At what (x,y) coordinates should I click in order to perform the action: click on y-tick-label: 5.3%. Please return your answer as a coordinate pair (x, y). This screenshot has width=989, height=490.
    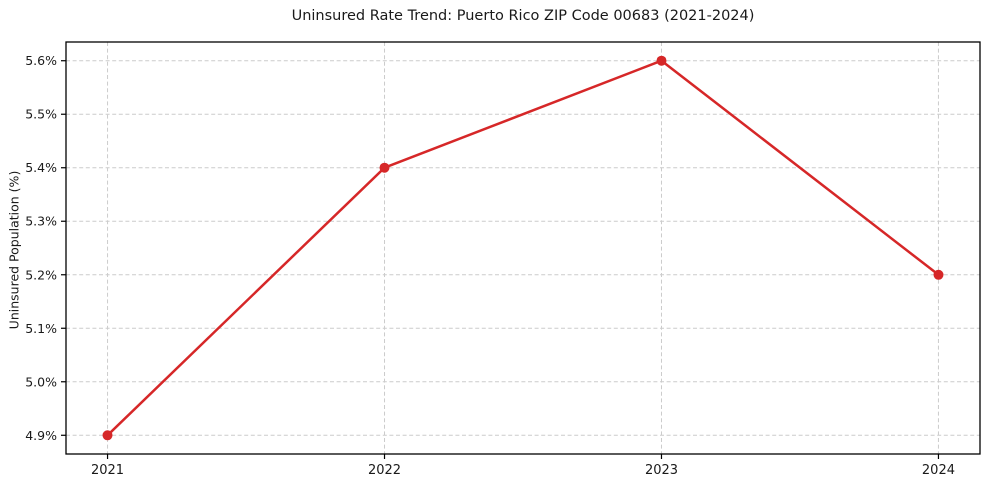
    Looking at the image, I should click on (41, 221).